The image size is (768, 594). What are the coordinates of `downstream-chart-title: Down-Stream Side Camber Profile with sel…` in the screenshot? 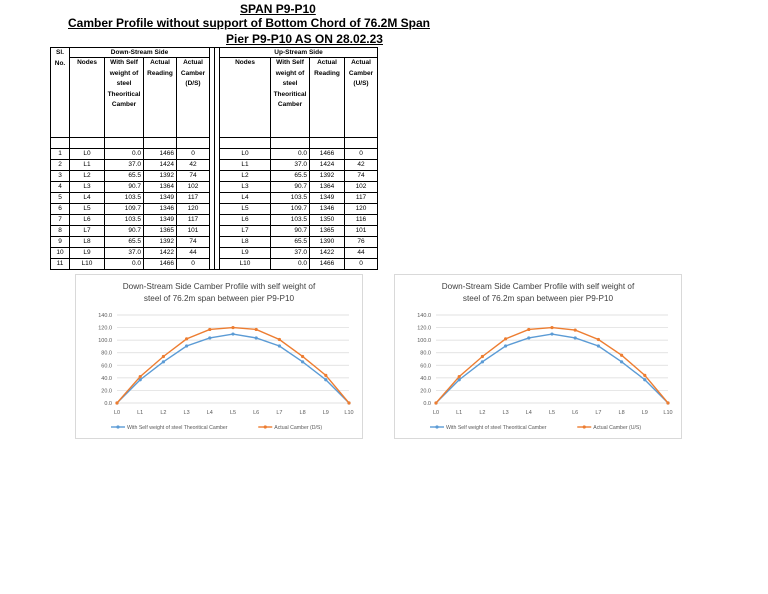 It's located at (219, 293).